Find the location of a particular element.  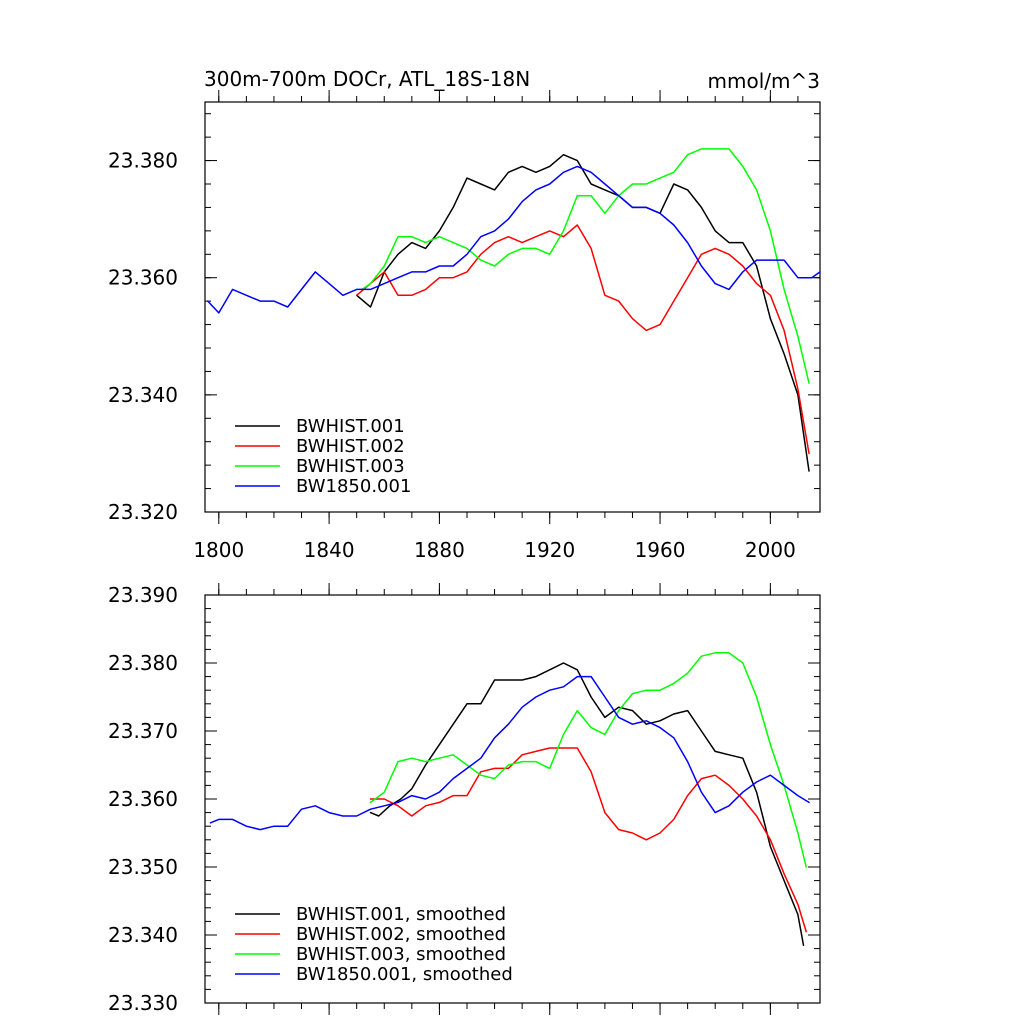

top-y-tick-label: 23.380 is located at coordinates (143, 161).